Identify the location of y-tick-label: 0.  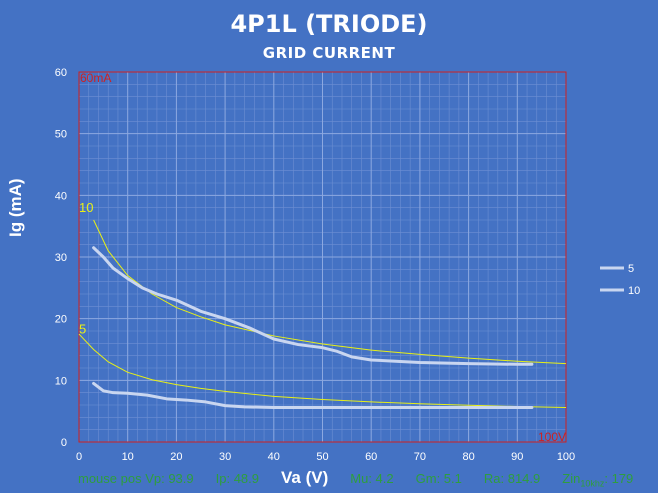
(64, 443).